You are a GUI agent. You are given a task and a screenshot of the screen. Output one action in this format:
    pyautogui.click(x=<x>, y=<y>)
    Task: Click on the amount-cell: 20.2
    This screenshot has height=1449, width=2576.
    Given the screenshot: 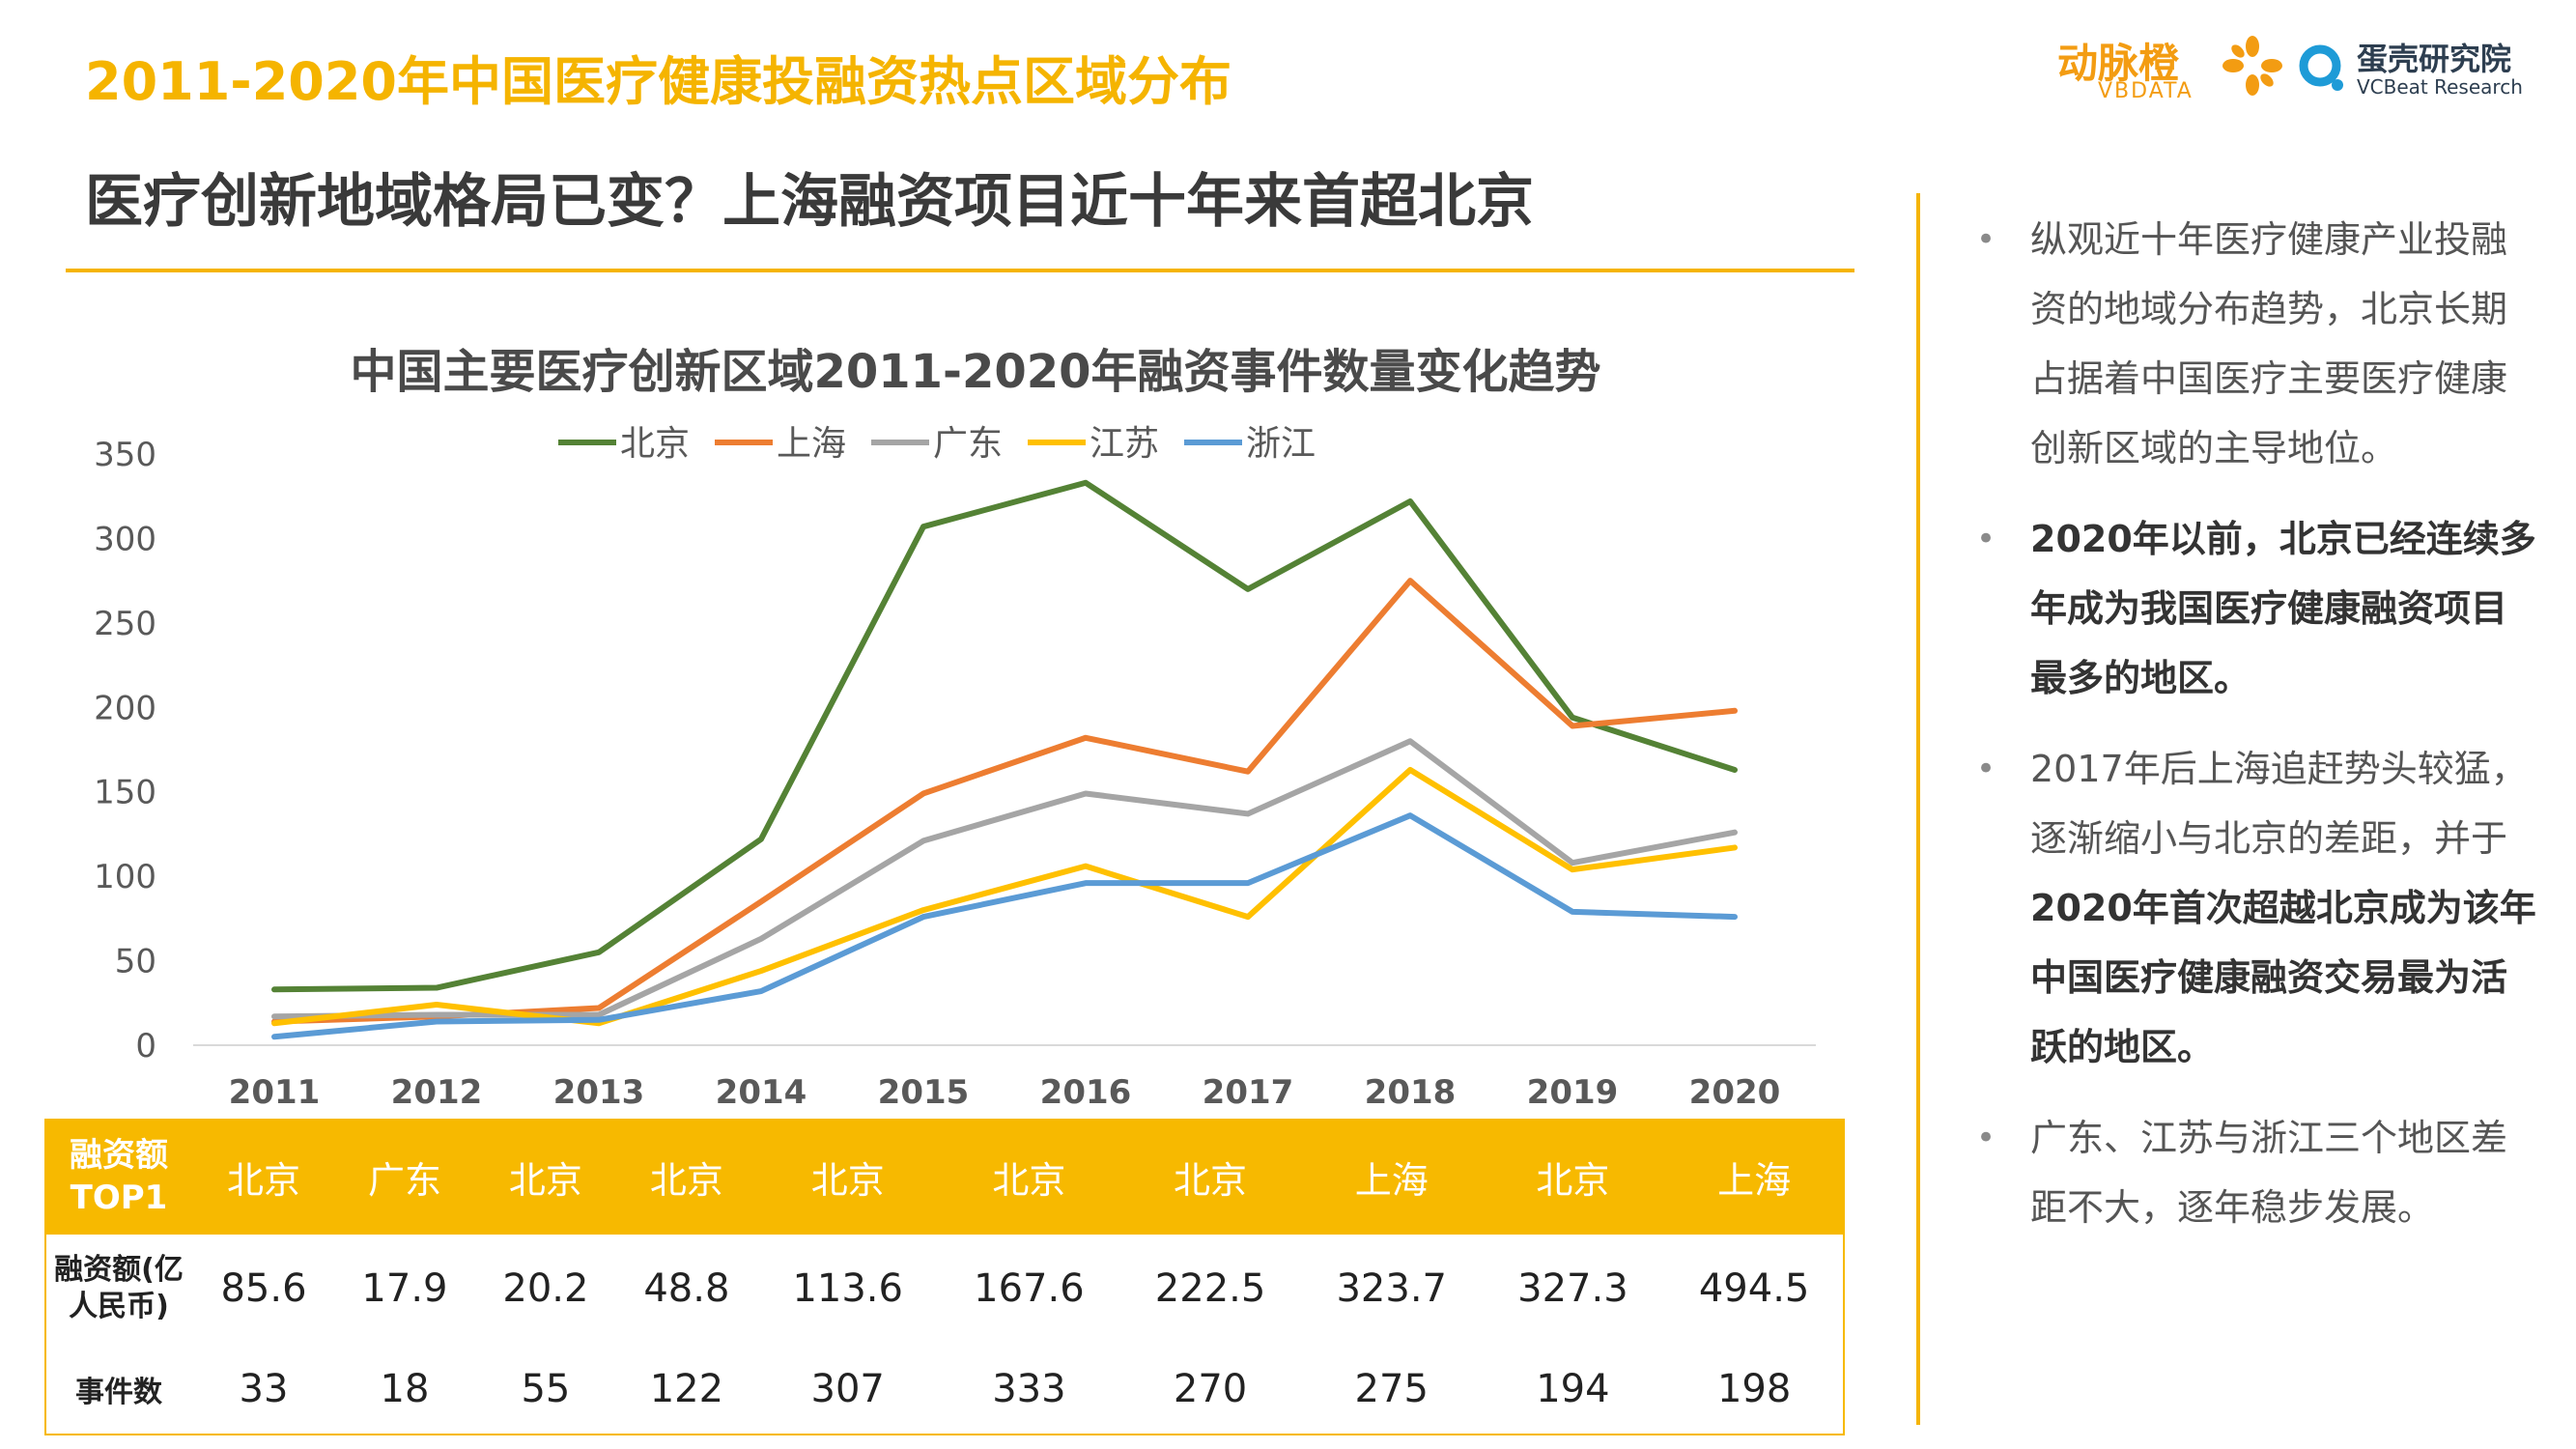 What is the action you would take?
    pyautogui.click(x=545, y=1288)
    